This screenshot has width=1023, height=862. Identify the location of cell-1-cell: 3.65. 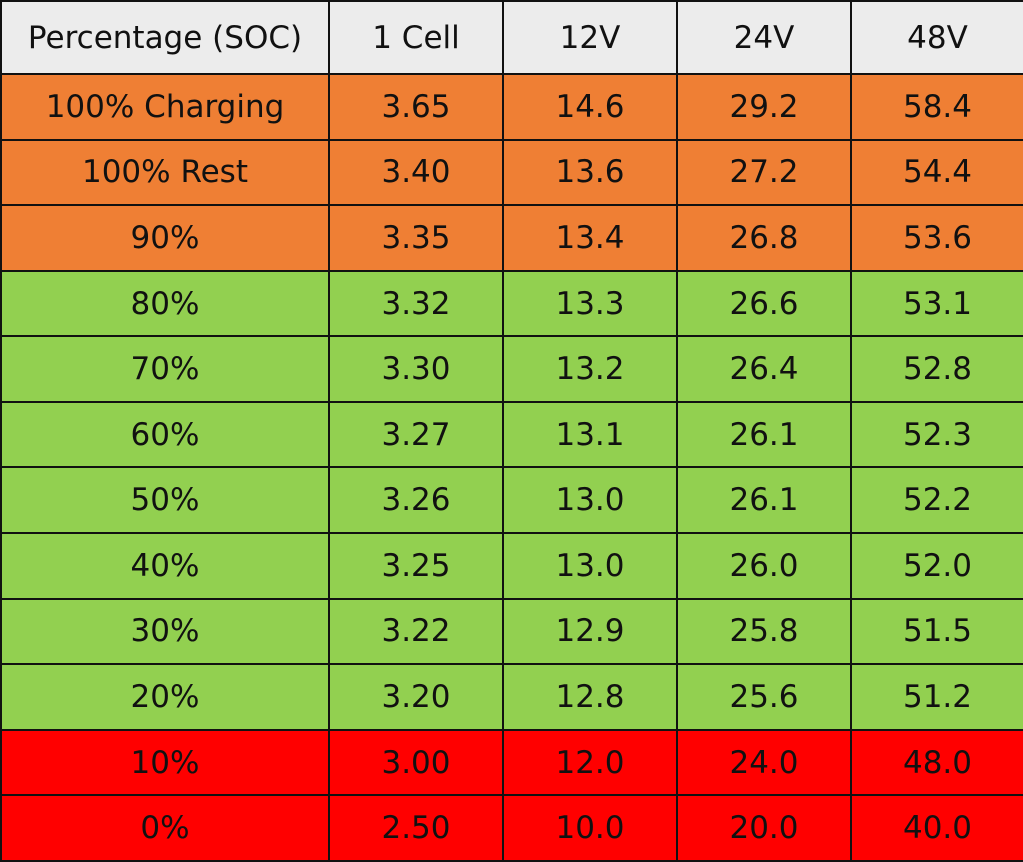
(416, 107).